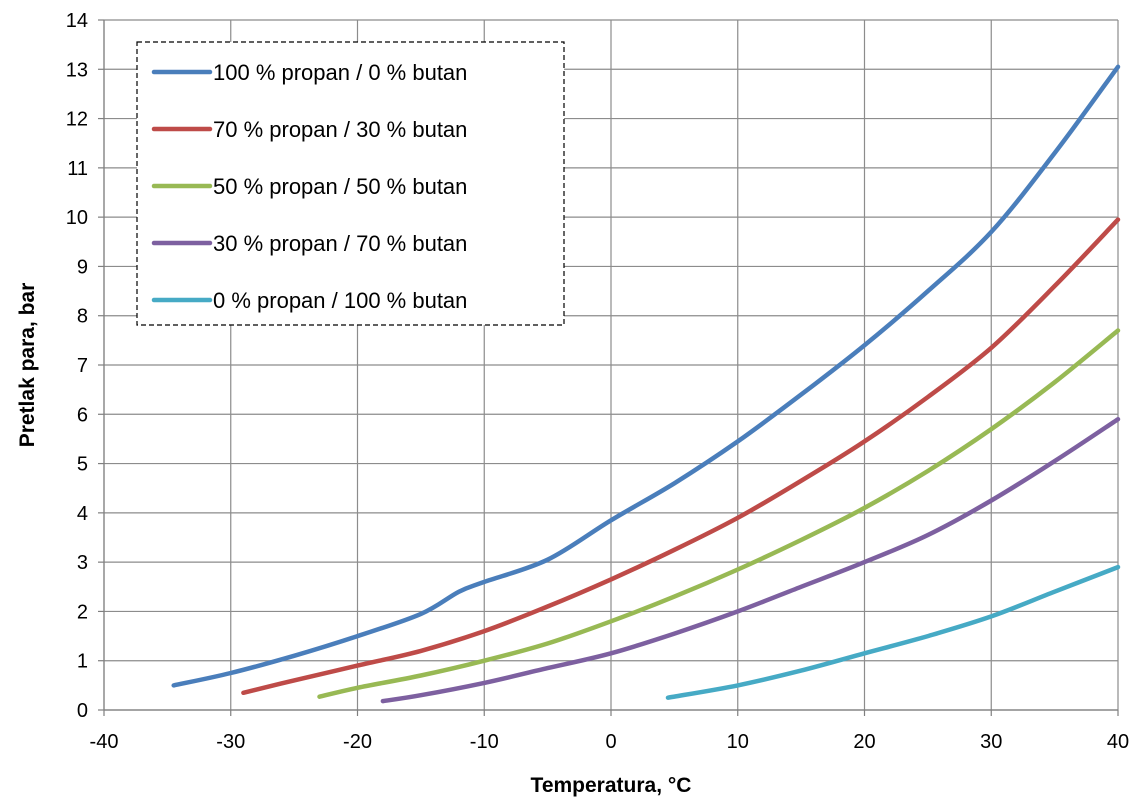  What do you see at coordinates (610, 742) in the screenshot?
I see `x-tick-label: 0` at bounding box center [610, 742].